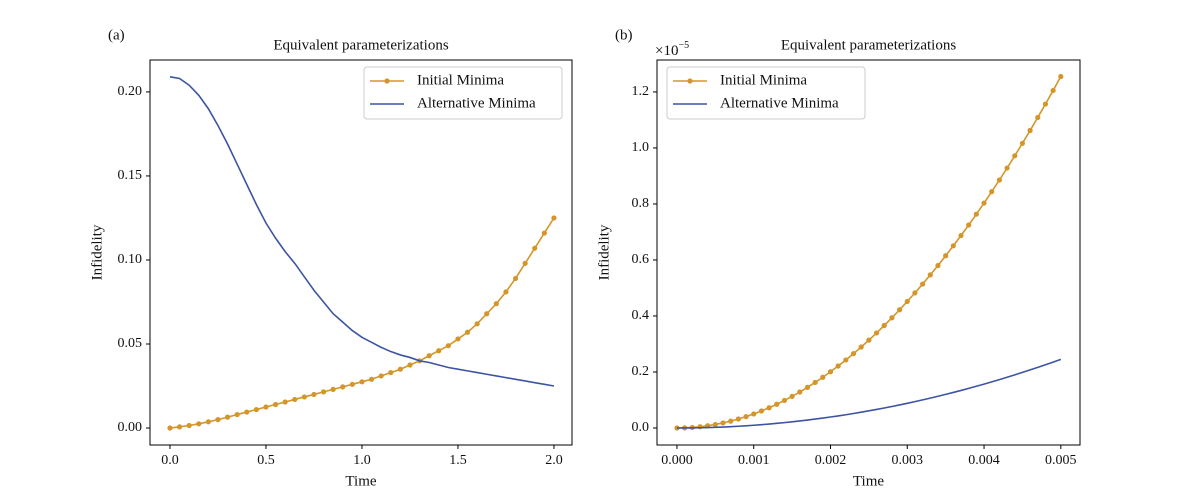 The height and width of the screenshot is (500, 1200). I want to click on x-tick-label: 1.0, so click(362, 460).